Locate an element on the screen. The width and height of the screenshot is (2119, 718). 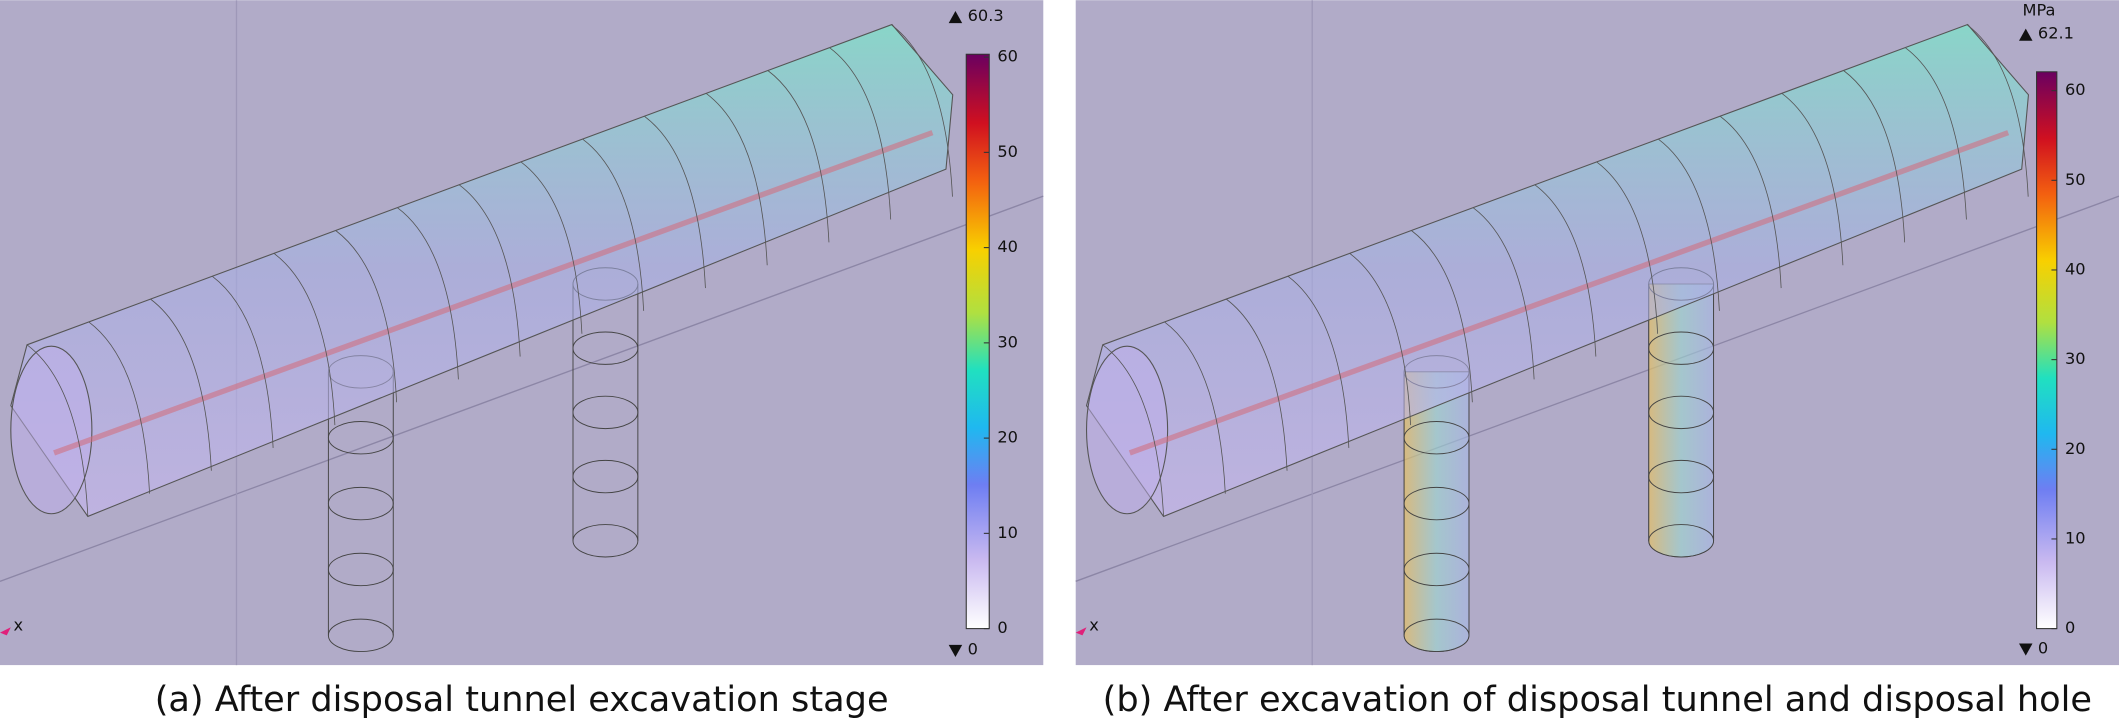
disposal-hole is located at coordinates (1681, 420).